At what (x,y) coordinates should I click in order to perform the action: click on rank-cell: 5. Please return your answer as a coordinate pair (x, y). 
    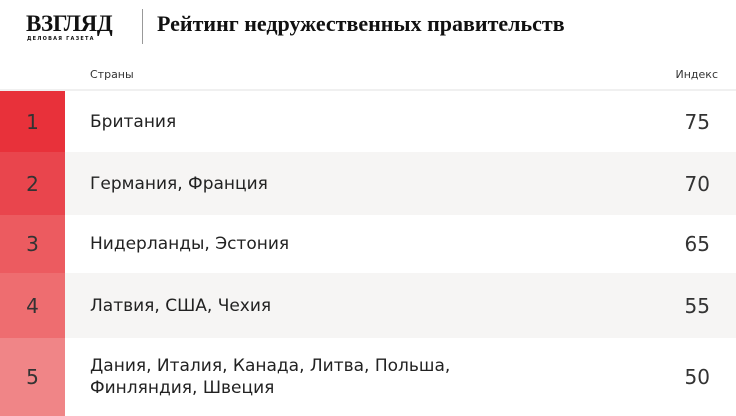
    Looking at the image, I should click on (32, 377).